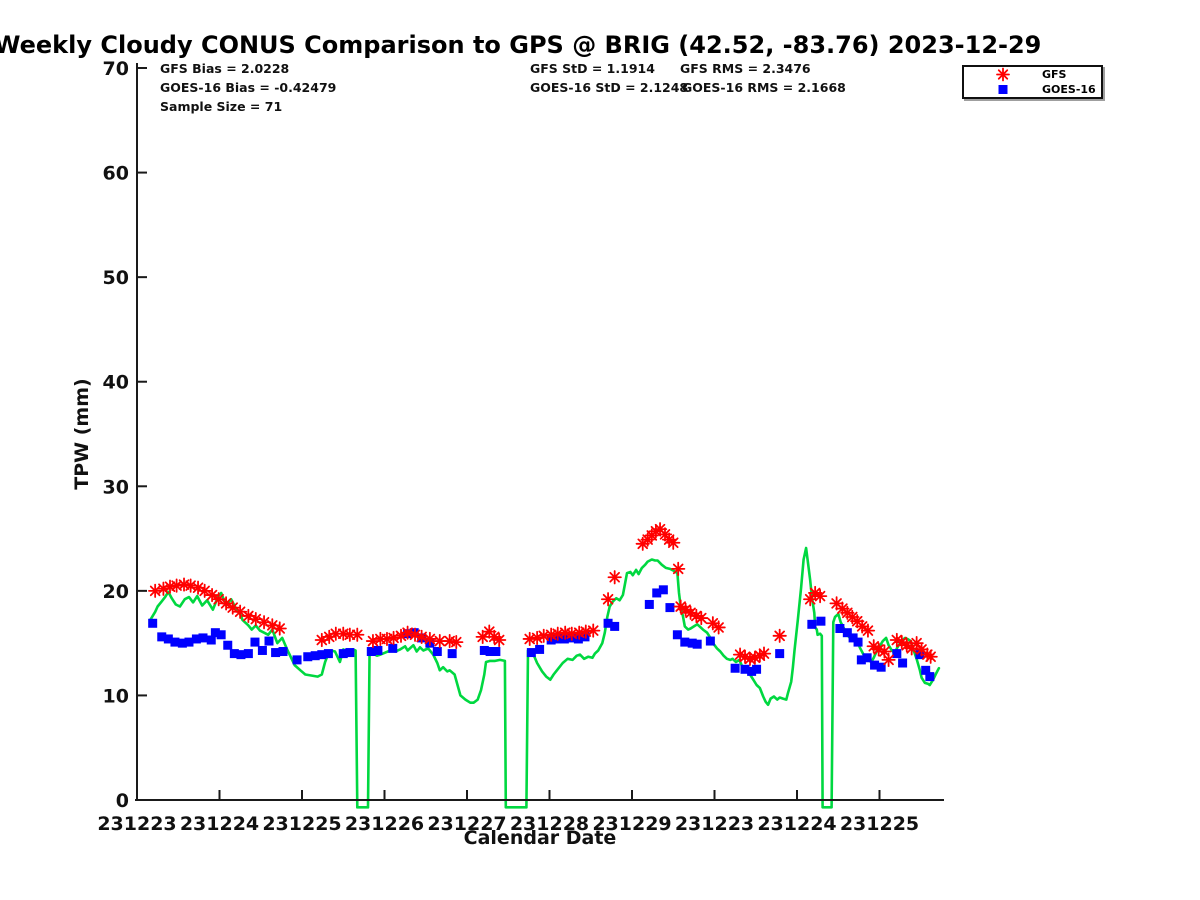 This screenshot has height=900, width=1200. Describe the element at coordinates (543, 594) in the screenshot. I see `gfs-markers` at that location.